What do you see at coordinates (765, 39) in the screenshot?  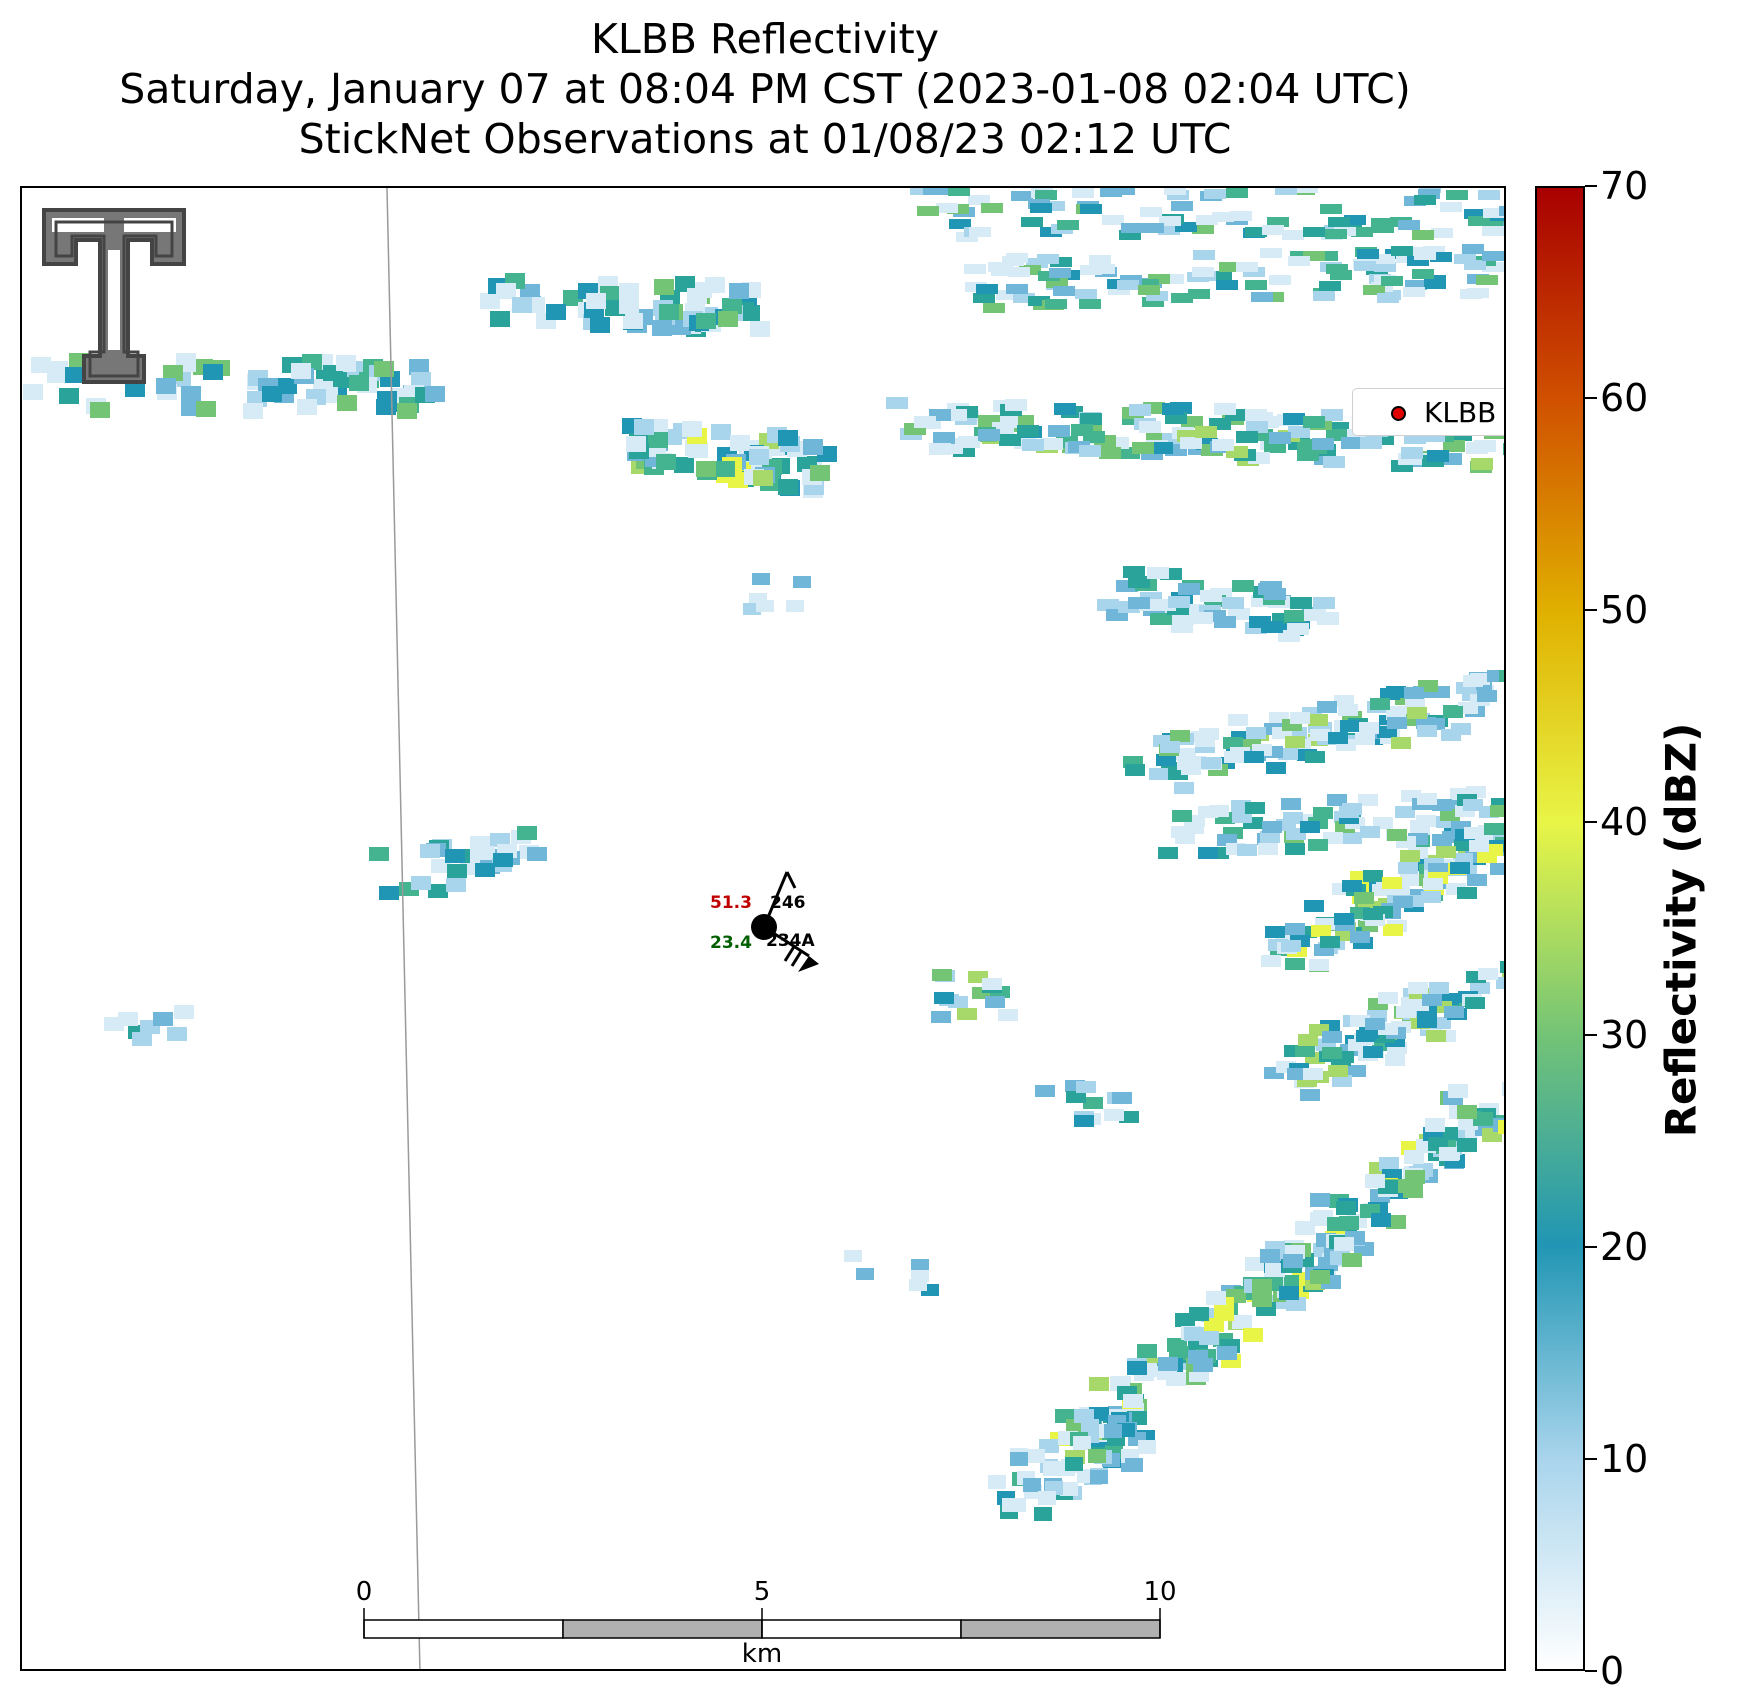 I see `title-line-1: KLBB Reflectivity` at bounding box center [765, 39].